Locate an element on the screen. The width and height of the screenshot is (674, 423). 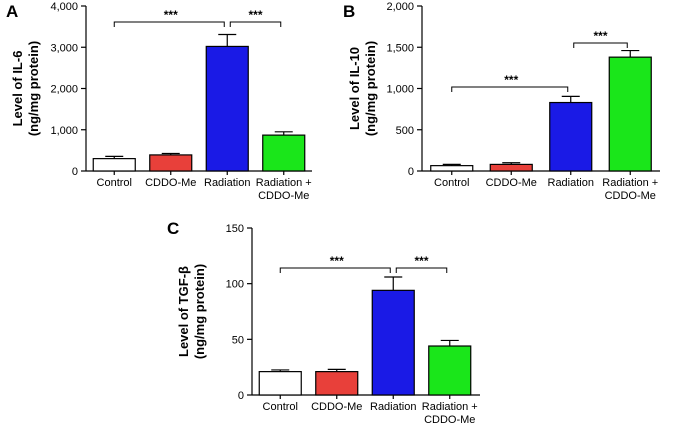
y-tick-label-b: 0 is located at coordinates (411, 172).